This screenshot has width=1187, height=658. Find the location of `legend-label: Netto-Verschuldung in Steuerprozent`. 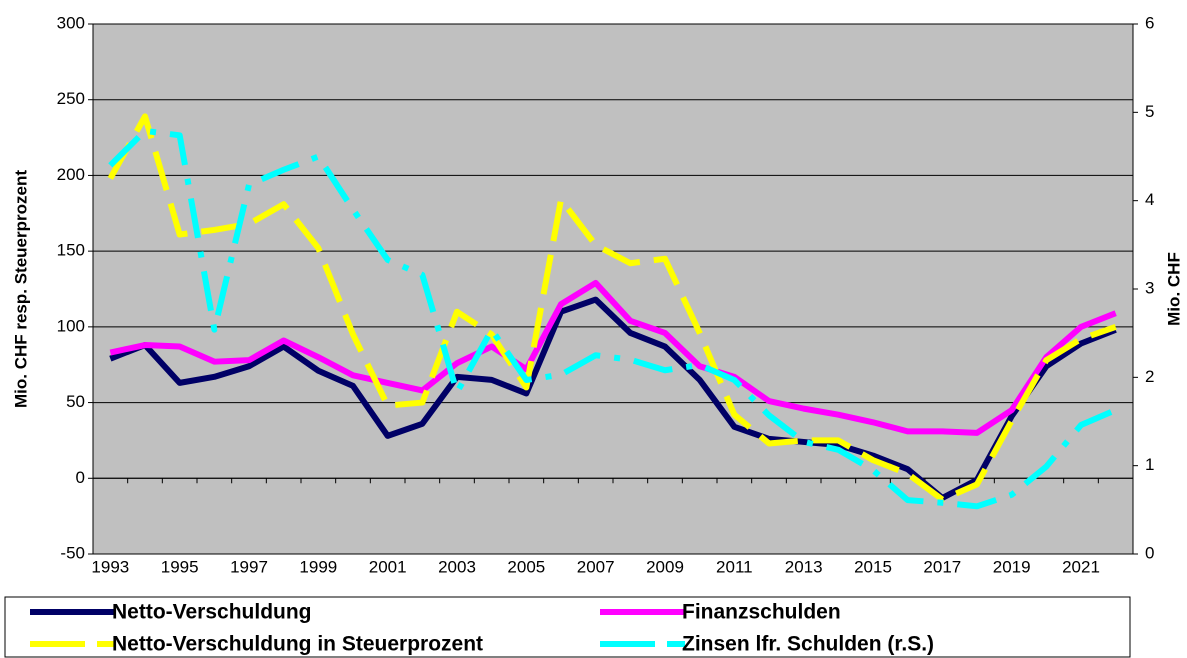

legend-label: Netto-Verschuldung in Steuerprozent is located at coordinates (297, 644).